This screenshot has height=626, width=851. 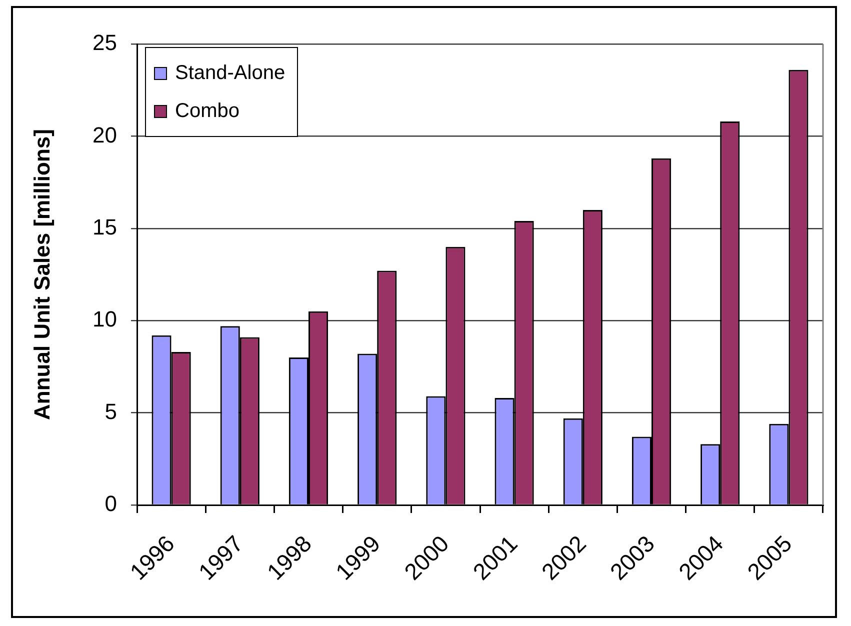 I want to click on legend-label: Combo, so click(x=207, y=111).